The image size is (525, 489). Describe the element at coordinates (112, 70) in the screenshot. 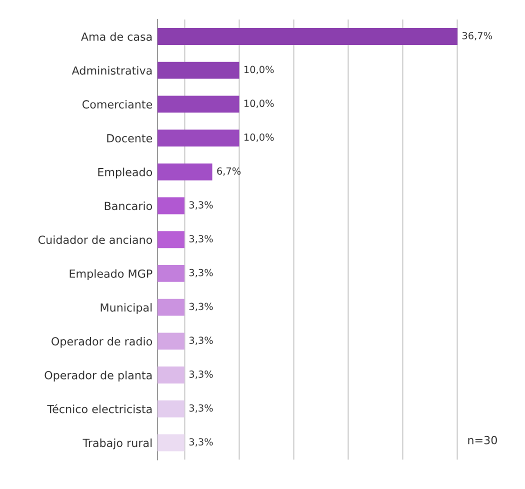

I see `y-tick-label: Administrativa` at that location.